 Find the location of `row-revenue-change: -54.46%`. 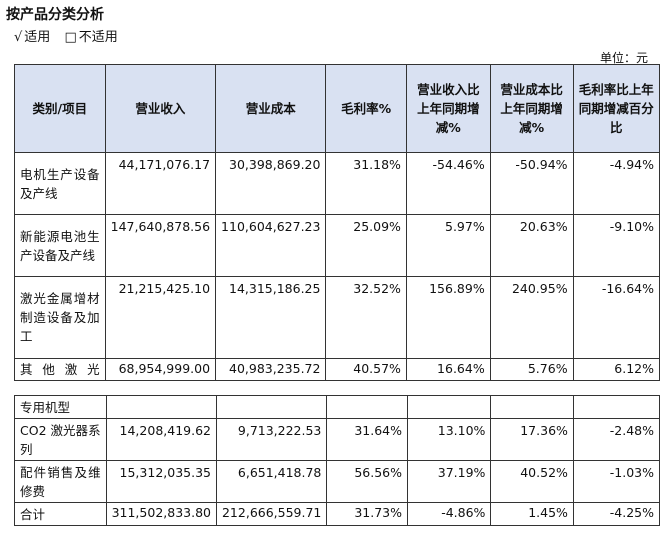

row-revenue-change: -54.46% is located at coordinates (448, 183).